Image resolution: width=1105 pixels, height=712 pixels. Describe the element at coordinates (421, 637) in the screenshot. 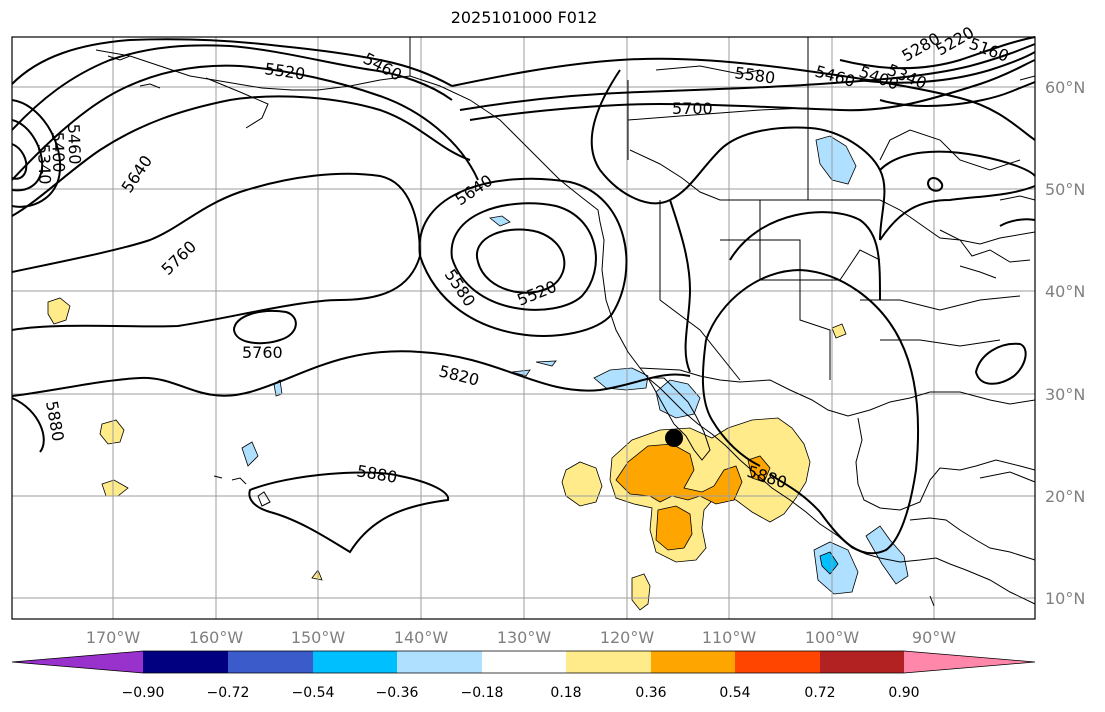

I see `lon-label-140w: 140°W` at that location.